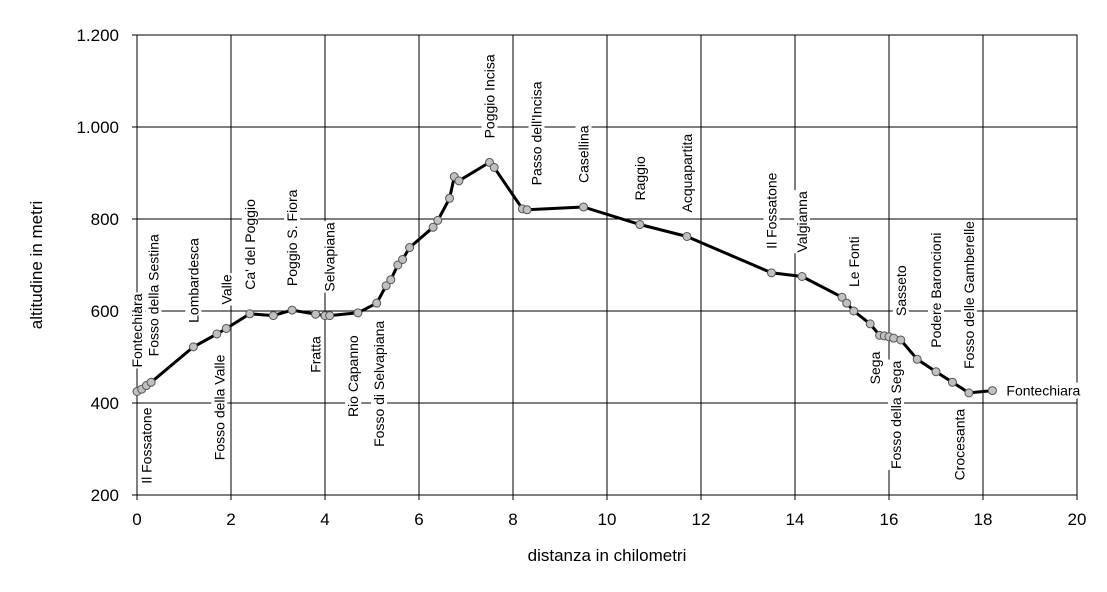 The image size is (1107, 592). I want to click on place-label-text: Passo dell'Incisa, so click(537, 133).